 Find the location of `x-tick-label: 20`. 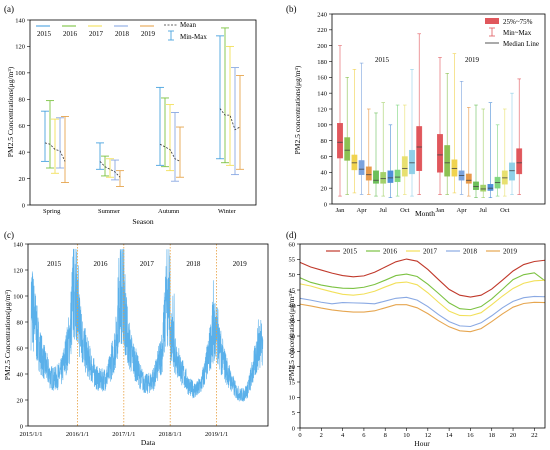

x-tick-label: 20 is located at coordinates (513, 435).